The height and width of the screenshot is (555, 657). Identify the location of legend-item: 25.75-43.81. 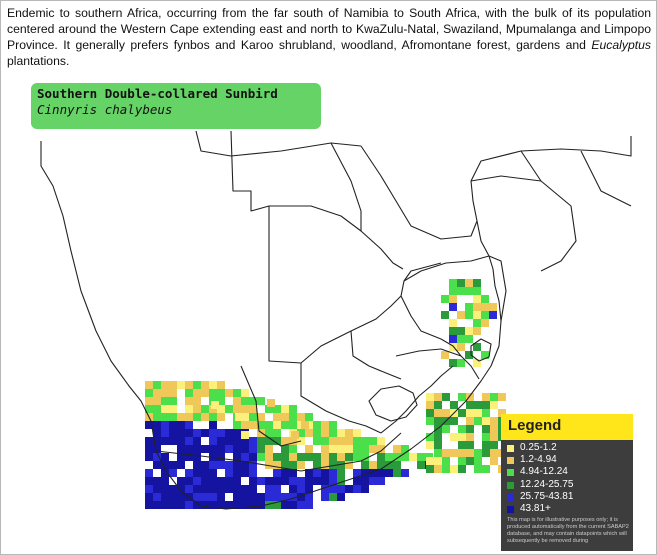
(540, 497).